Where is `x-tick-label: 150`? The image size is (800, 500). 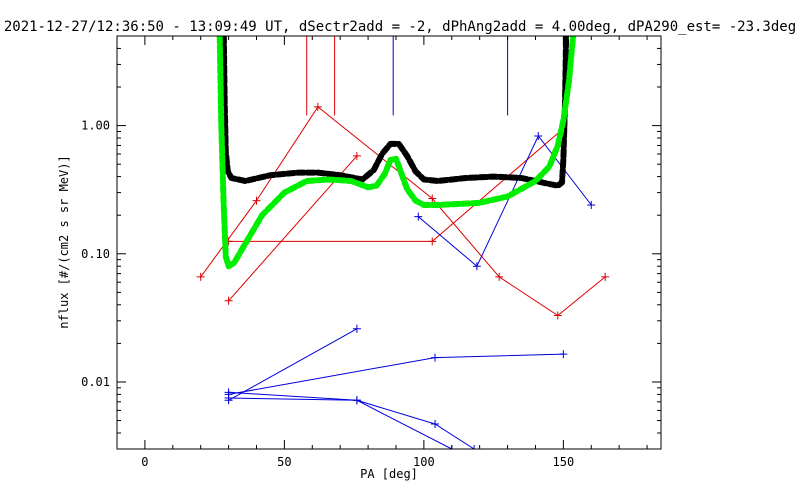 x-tick-label: 150 is located at coordinates (564, 462).